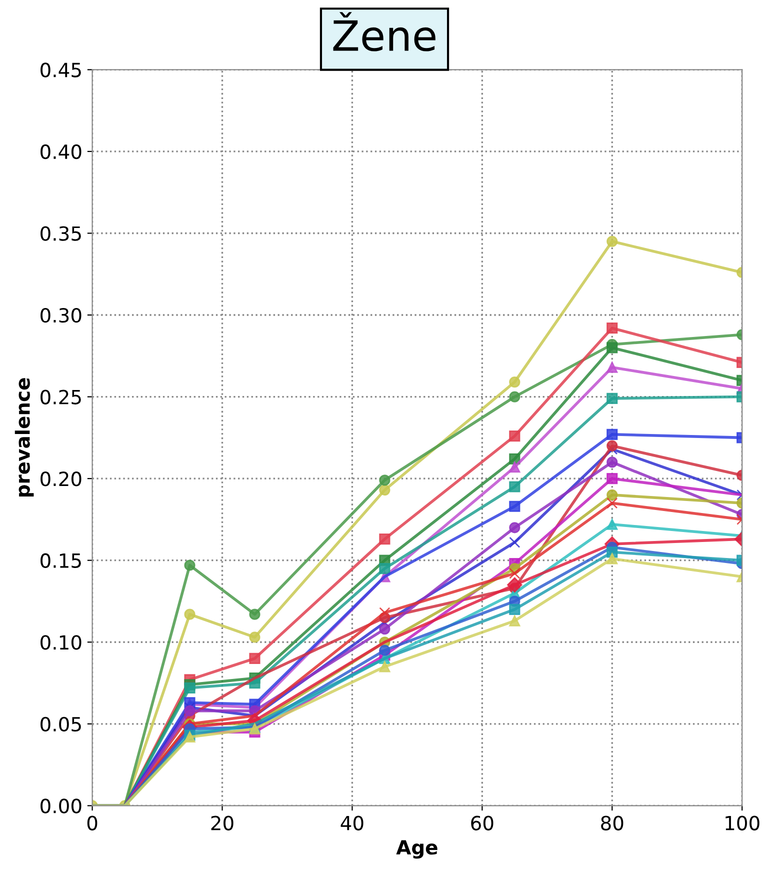 The height and width of the screenshot is (871, 769). Describe the element at coordinates (743, 823) in the screenshot. I see `x-tick-label: 100` at that location.